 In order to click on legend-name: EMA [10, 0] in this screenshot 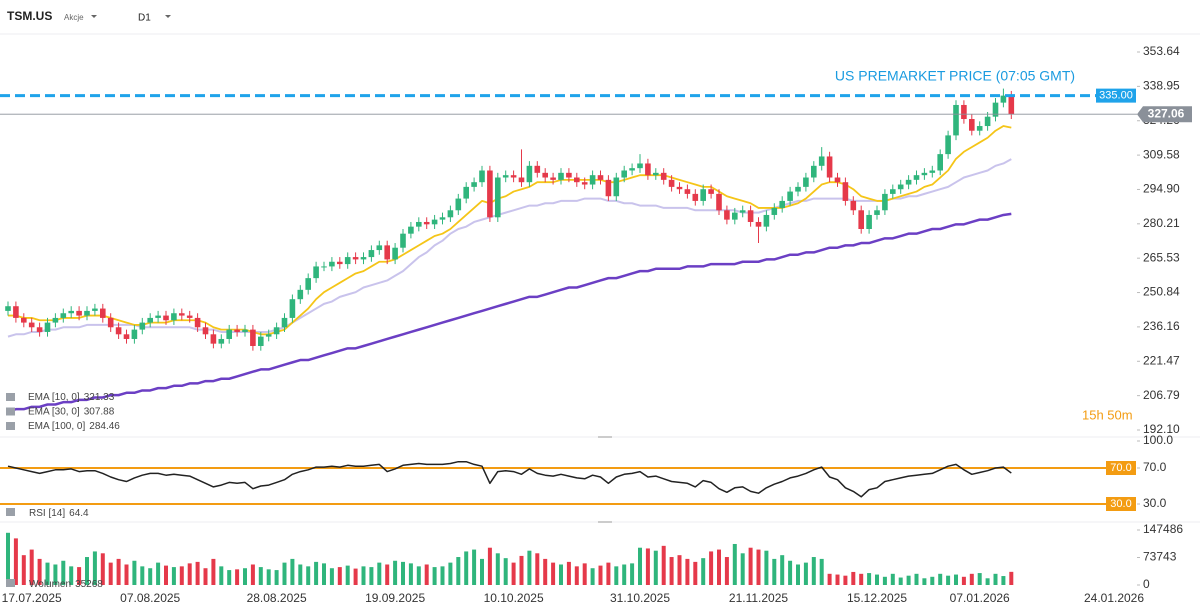, I will do `click(54, 397)`.